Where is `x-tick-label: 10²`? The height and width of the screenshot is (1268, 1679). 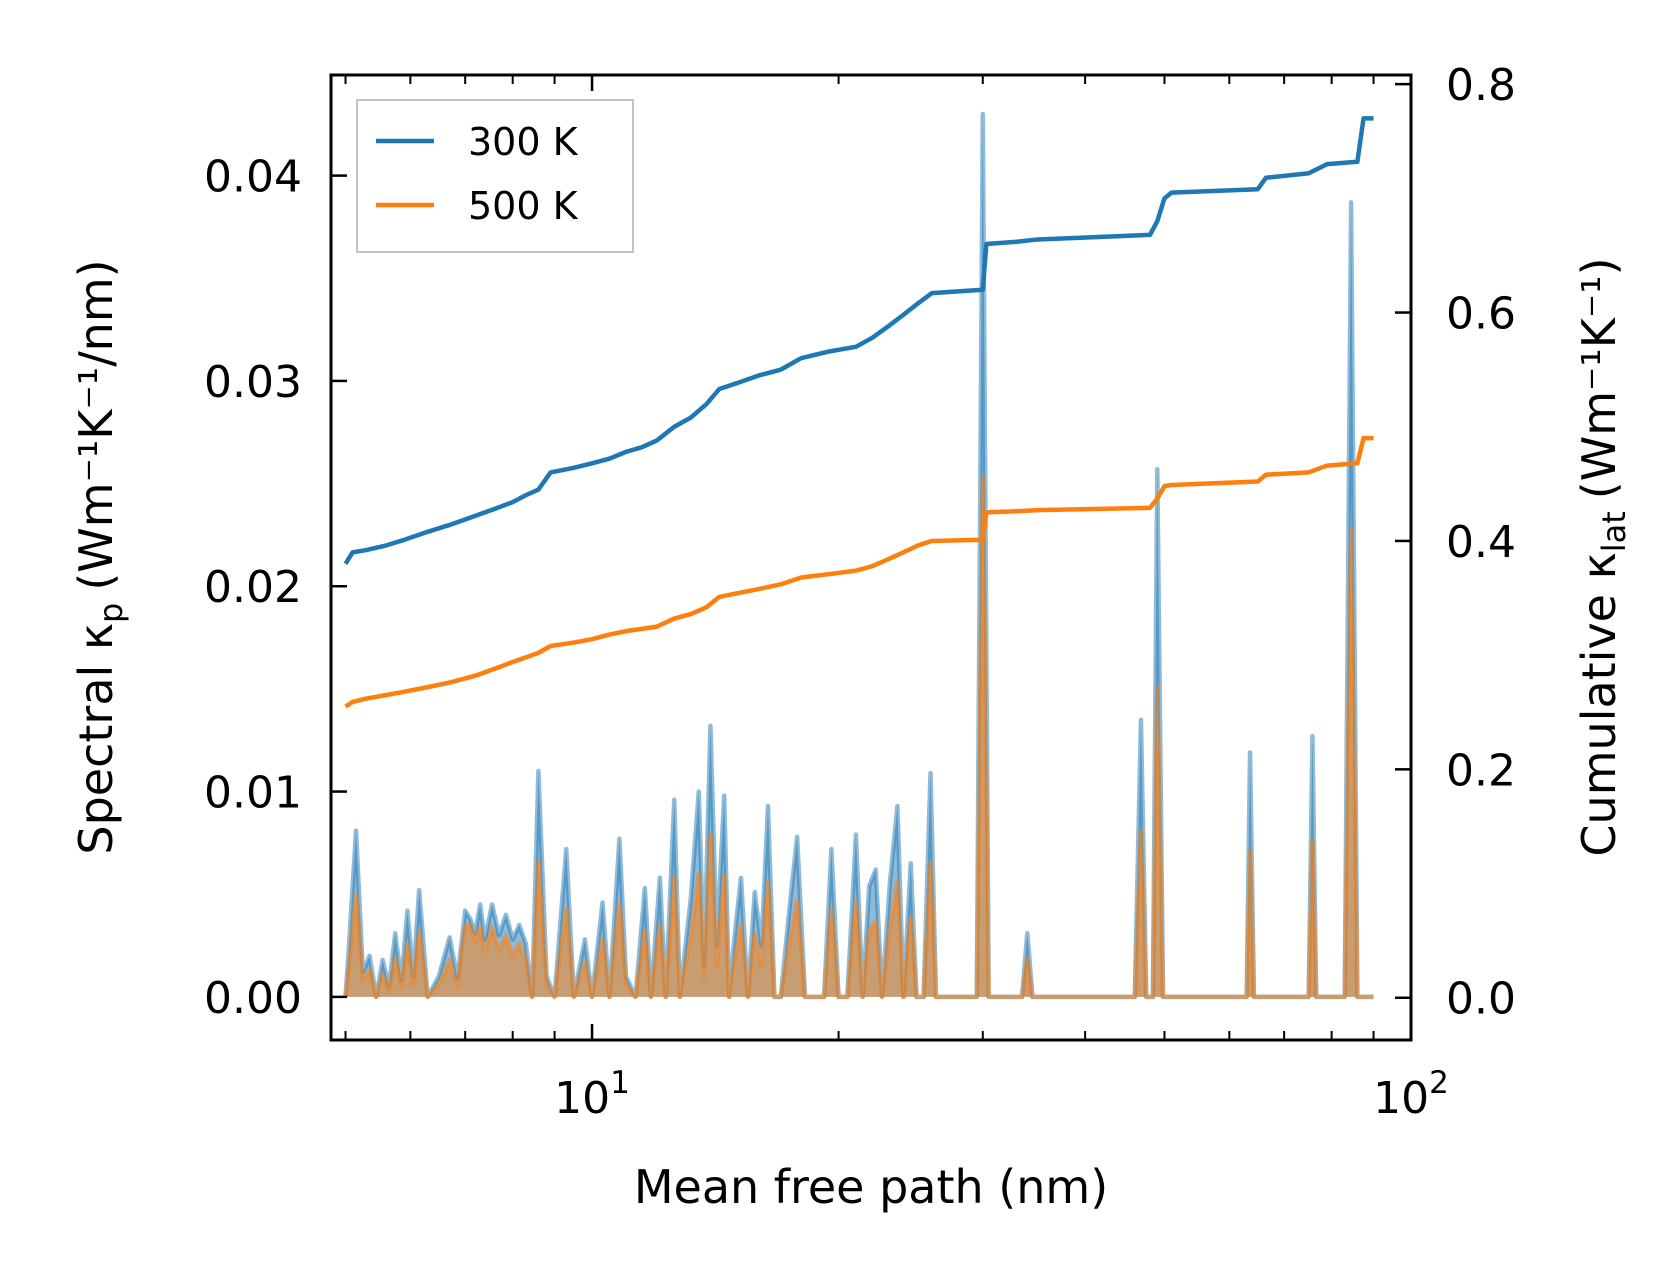 x-tick-label: 10² is located at coordinates (1411, 1094).